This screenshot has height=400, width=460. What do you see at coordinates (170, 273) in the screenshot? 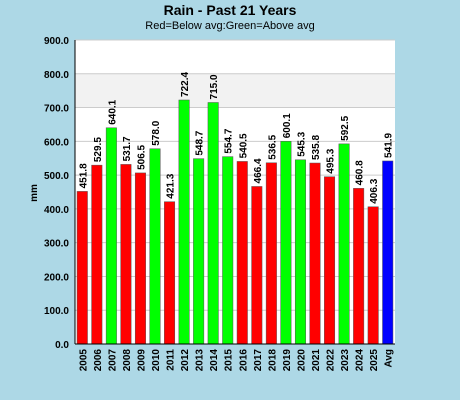
I see `bar-2011` at bounding box center [170, 273].